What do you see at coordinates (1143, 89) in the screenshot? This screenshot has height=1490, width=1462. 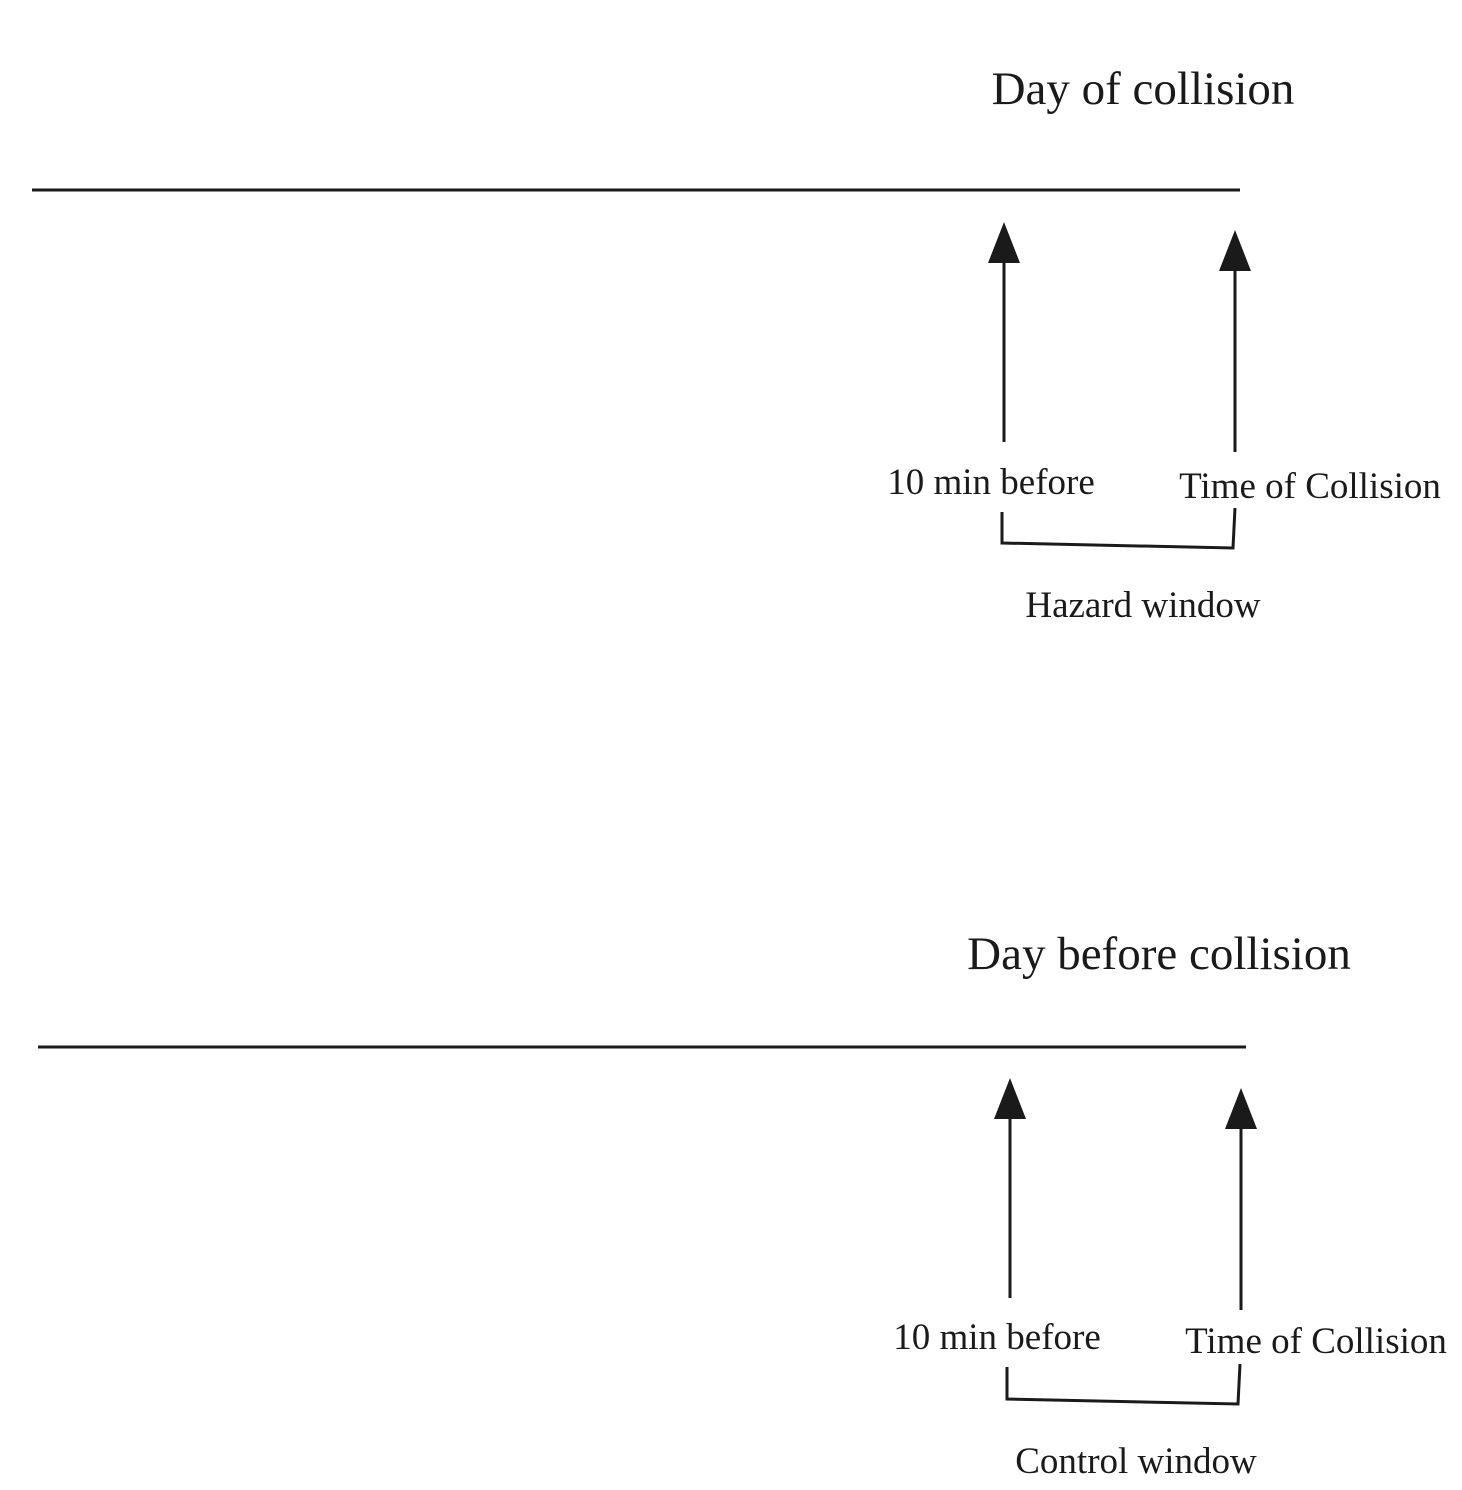 I see `panel-title: Day of collision` at bounding box center [1143, 89].